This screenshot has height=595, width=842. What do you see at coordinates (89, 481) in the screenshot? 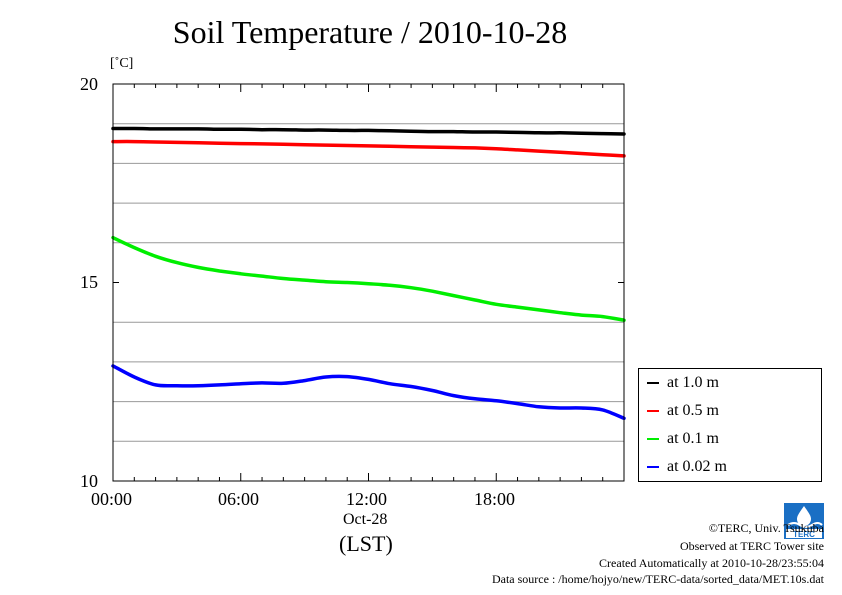
I see `y-tick-label-10: 10` at bounding box center [89, 481].